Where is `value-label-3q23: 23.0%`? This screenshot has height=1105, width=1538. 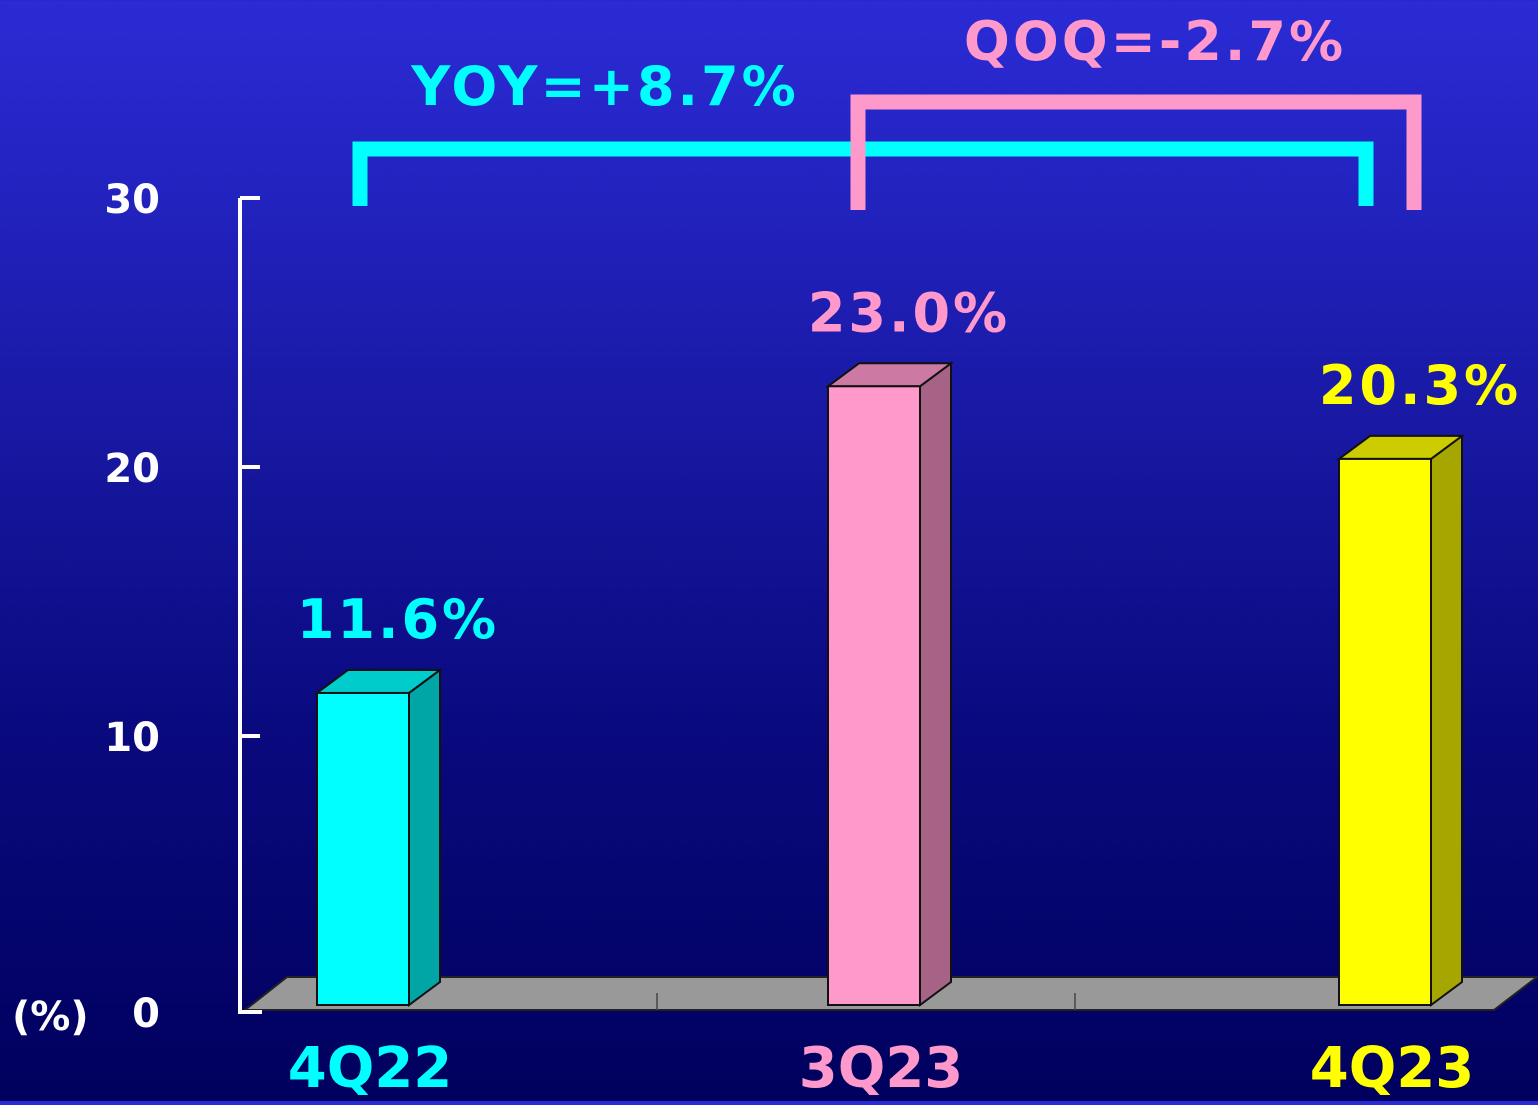
value-label-3q23: 23.0% is located at coordinates (909, 312).